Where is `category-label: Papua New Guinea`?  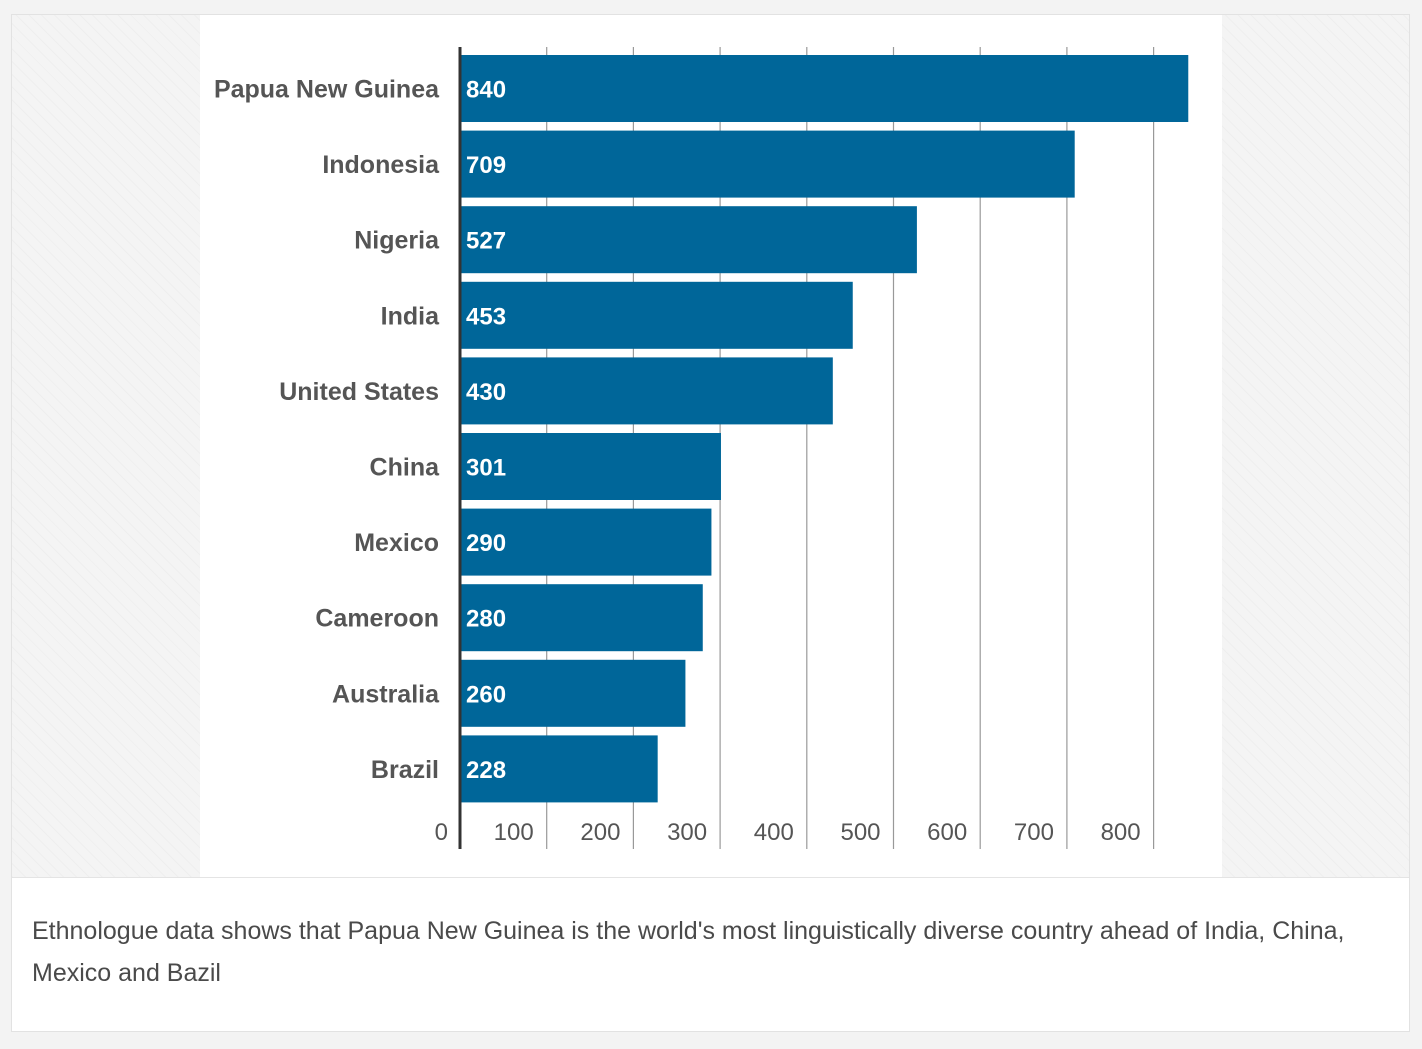
category-label: Papua New Guinea is located at coordinates (327, 90).